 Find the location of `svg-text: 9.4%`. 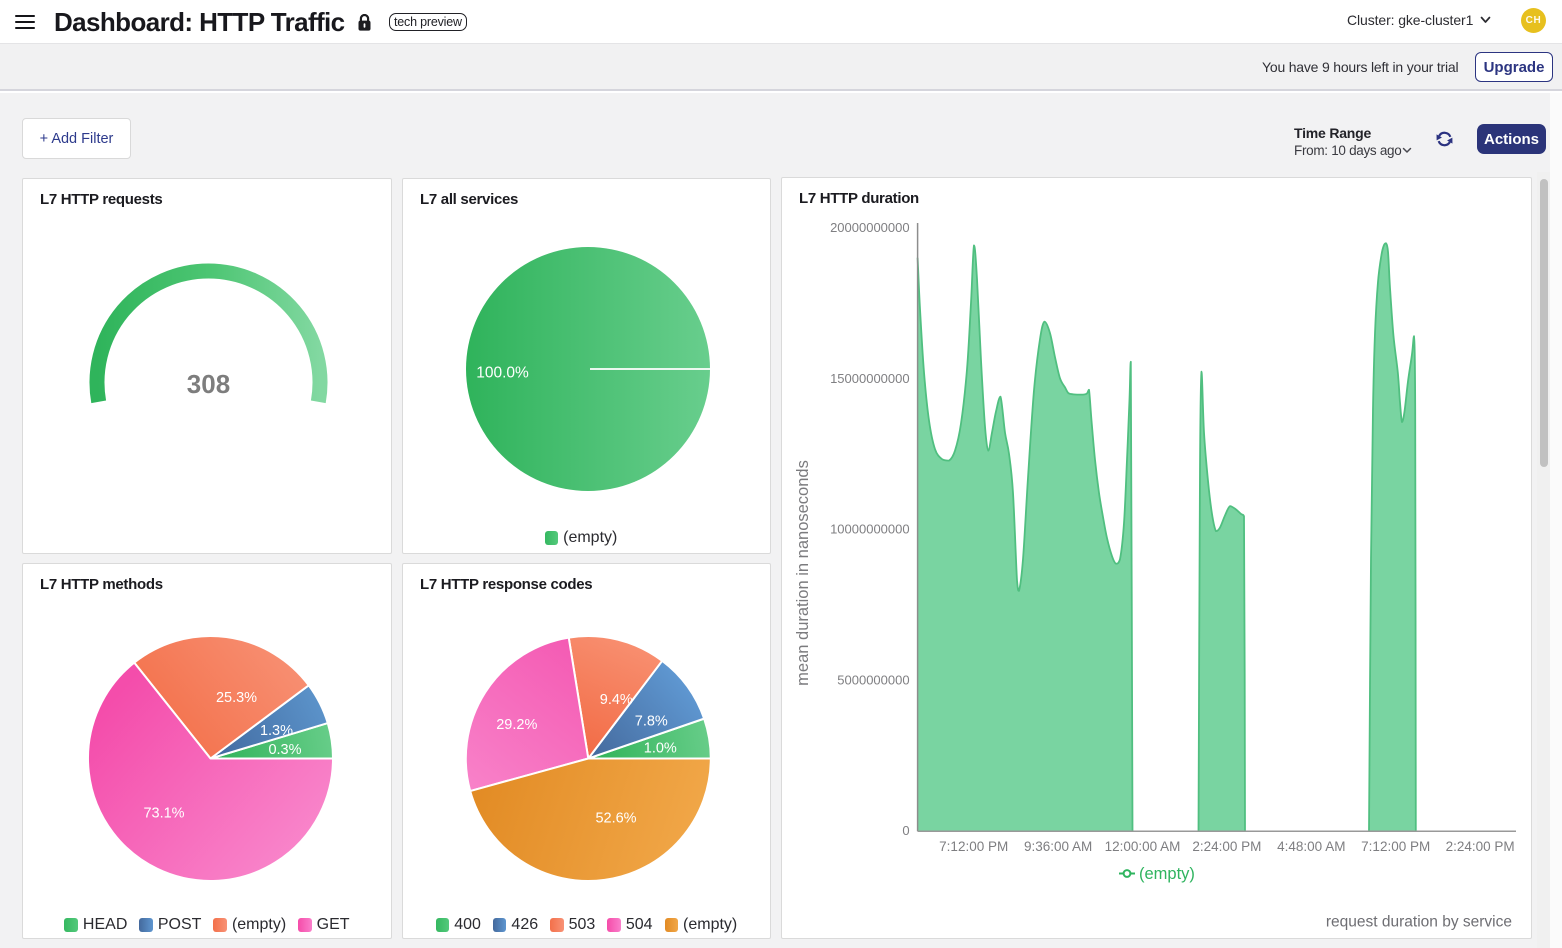

svg-text: 9.4% is located at coordinates (616, 700).